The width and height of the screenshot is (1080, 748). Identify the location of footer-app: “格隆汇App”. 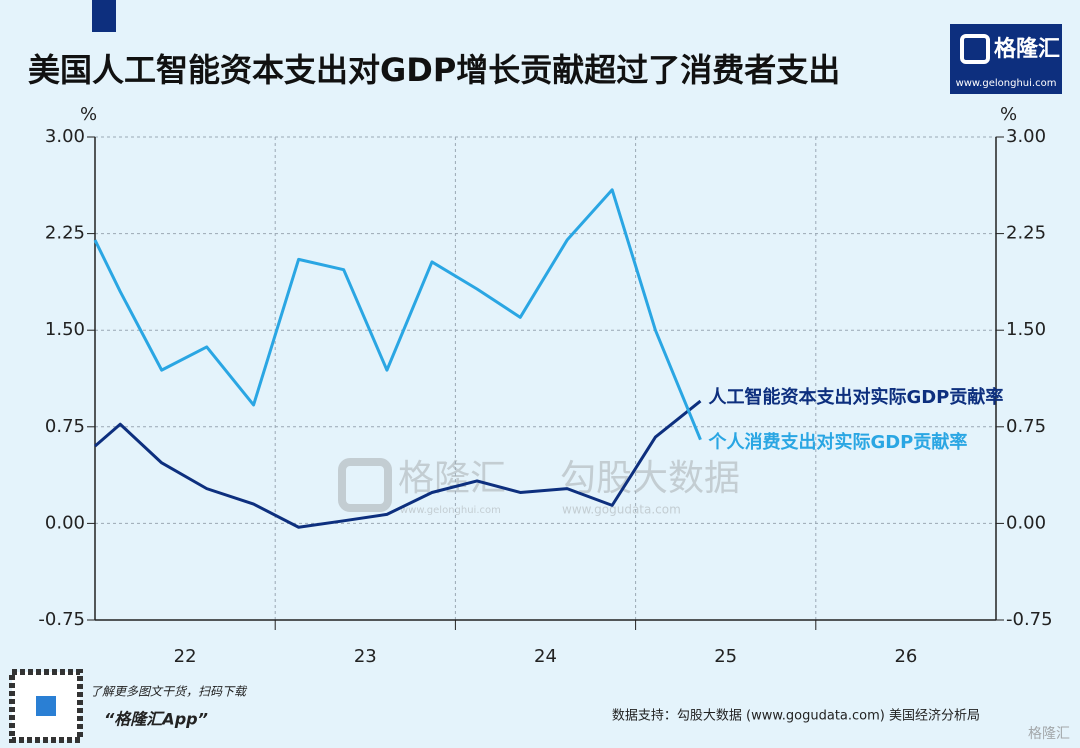
(156, 719).